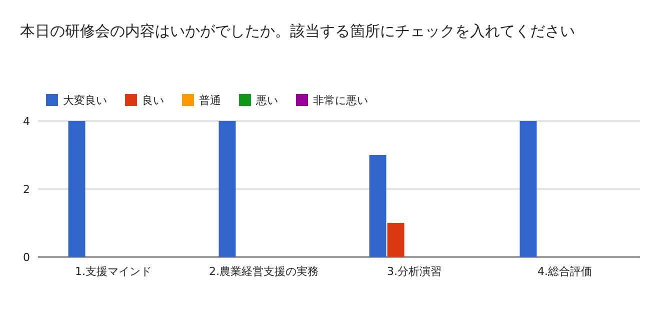 The image size is (647, 323). Describe the element at coordinates (113, 271) in the screenshot. I see `x-tick-label: 1.支援マインド` at that location.